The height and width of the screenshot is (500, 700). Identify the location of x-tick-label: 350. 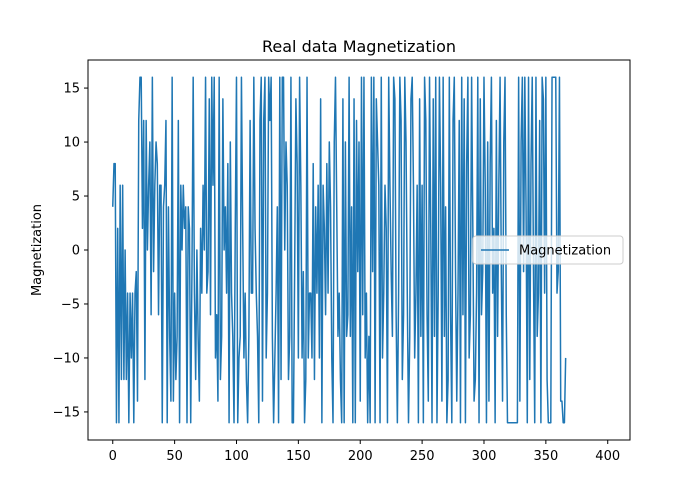
(545, 456).